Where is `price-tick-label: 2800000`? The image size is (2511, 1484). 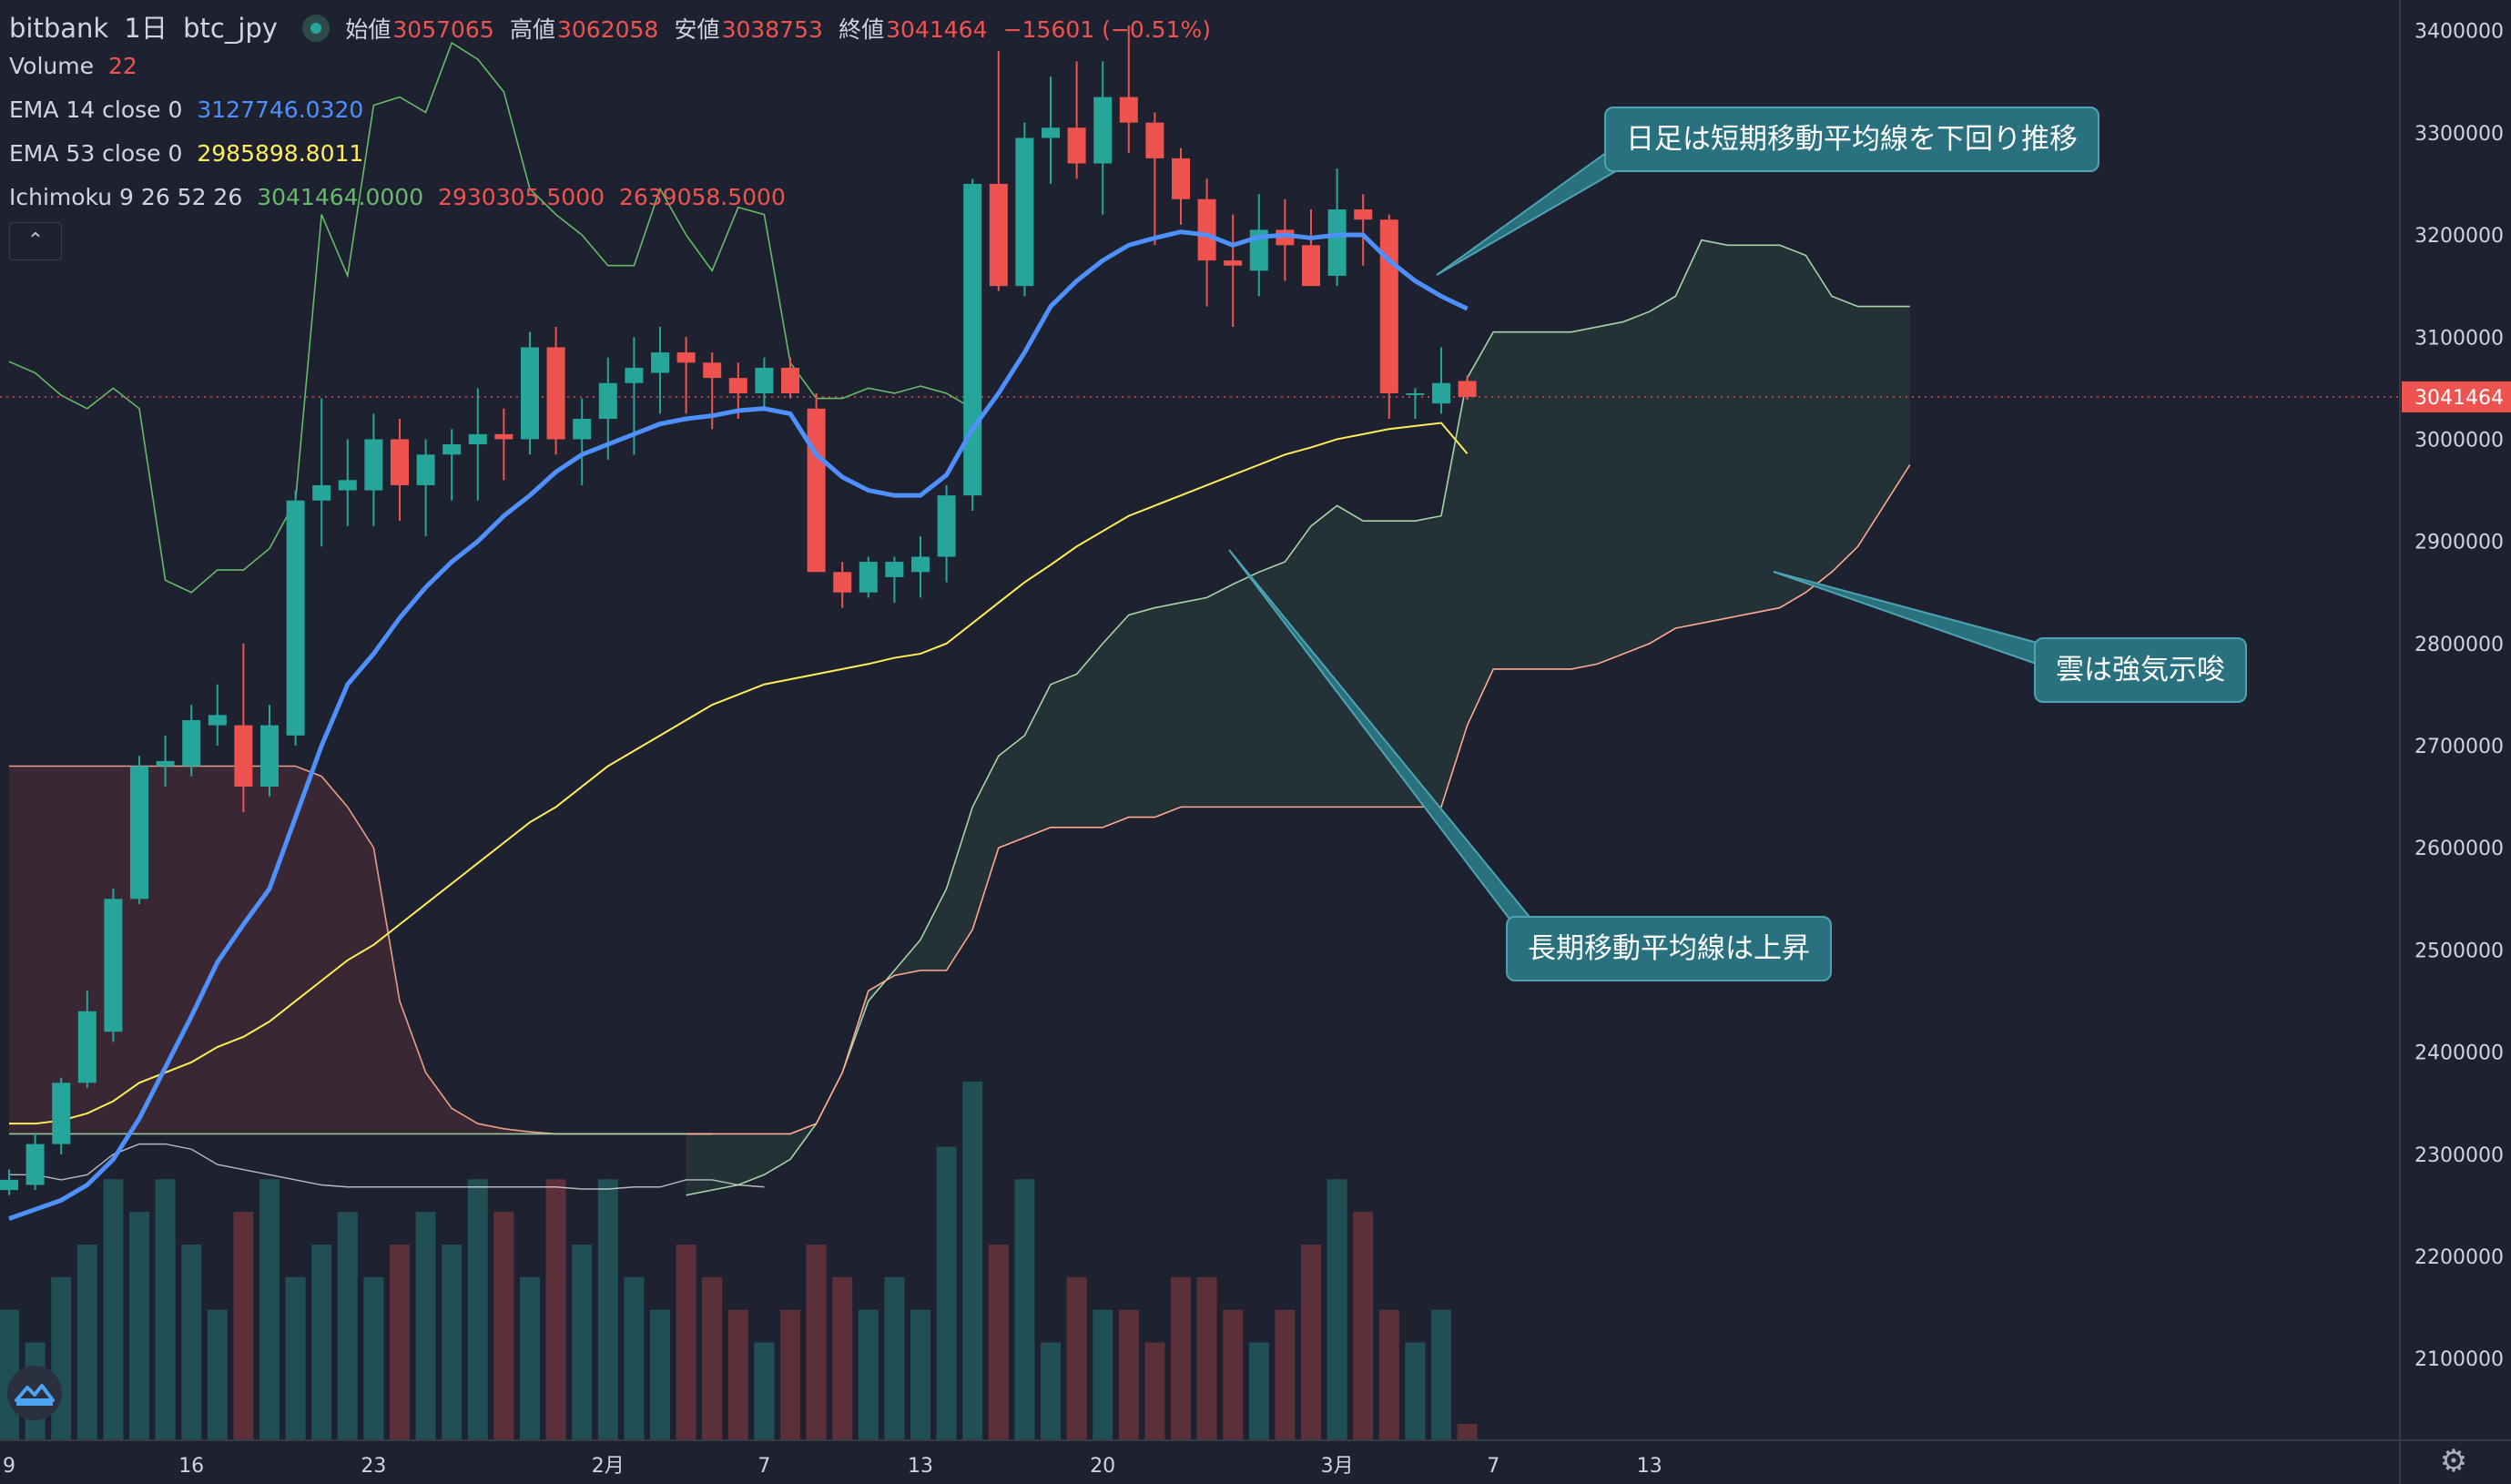
price-tick-label: 2800000 is located at coordinates (2459, 645).